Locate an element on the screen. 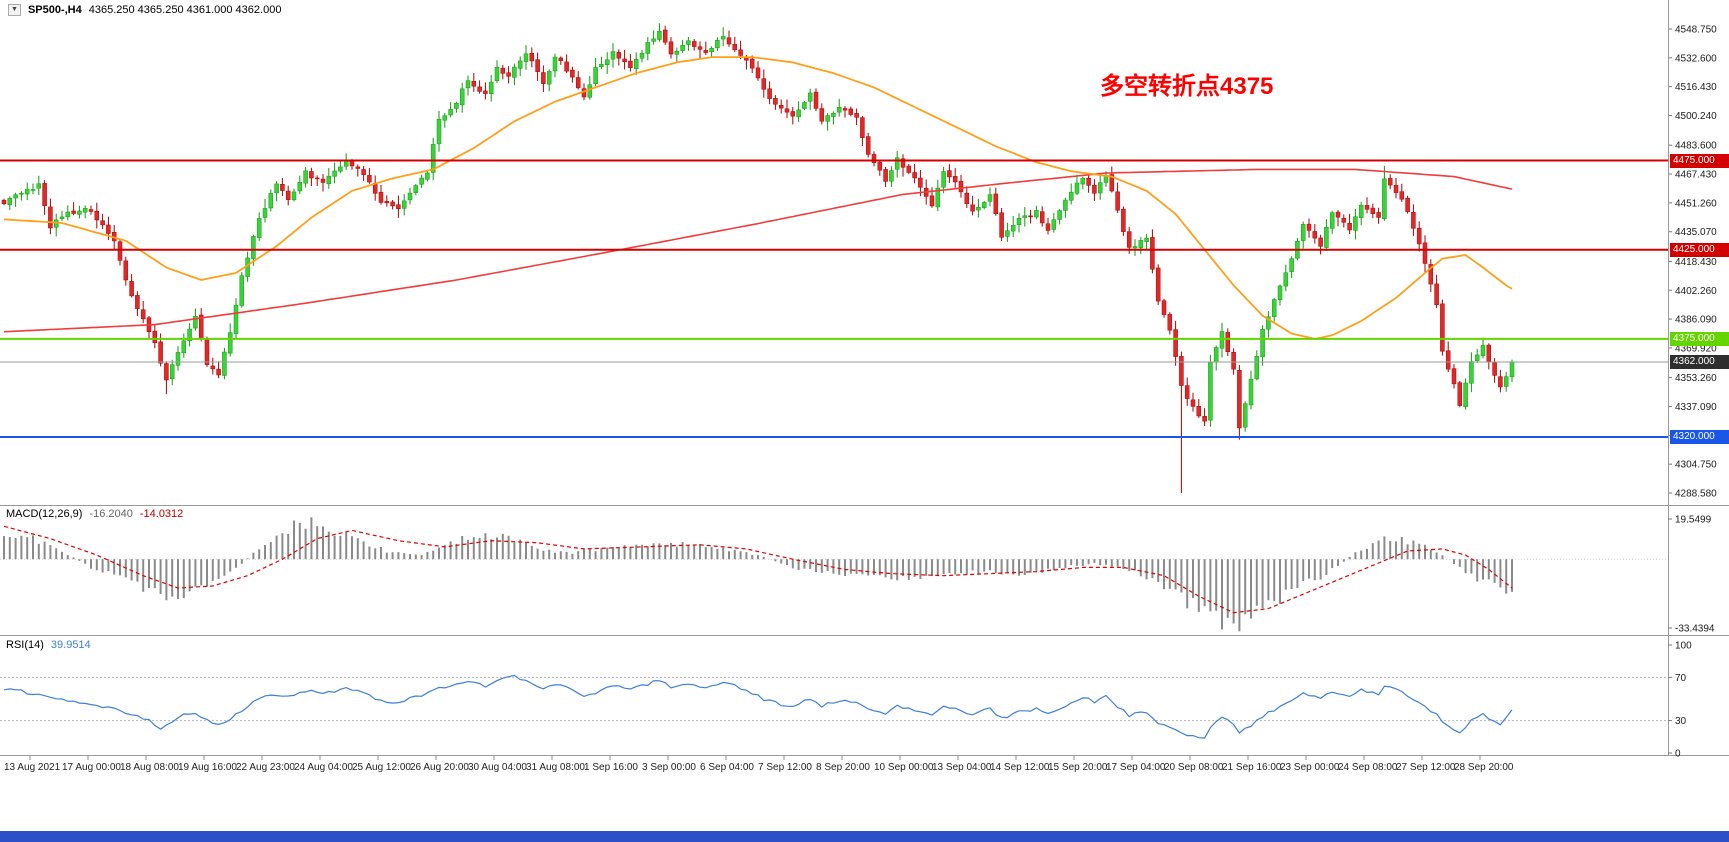 The image size is (1729, 842). time-axis-label: 27 Sep 12:00 is located at coordinates (1426, 767).